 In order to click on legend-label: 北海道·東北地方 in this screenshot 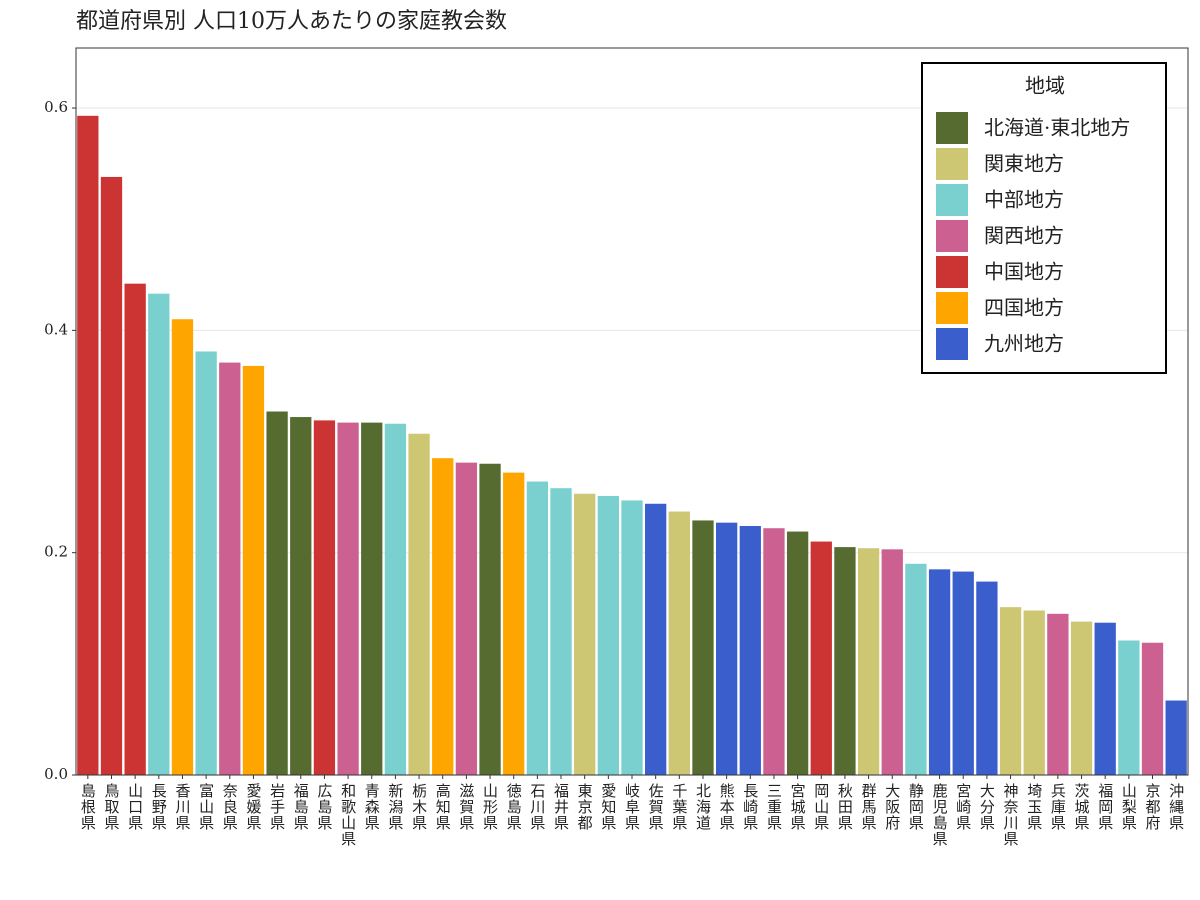, I will do `click(1057, 128)`.